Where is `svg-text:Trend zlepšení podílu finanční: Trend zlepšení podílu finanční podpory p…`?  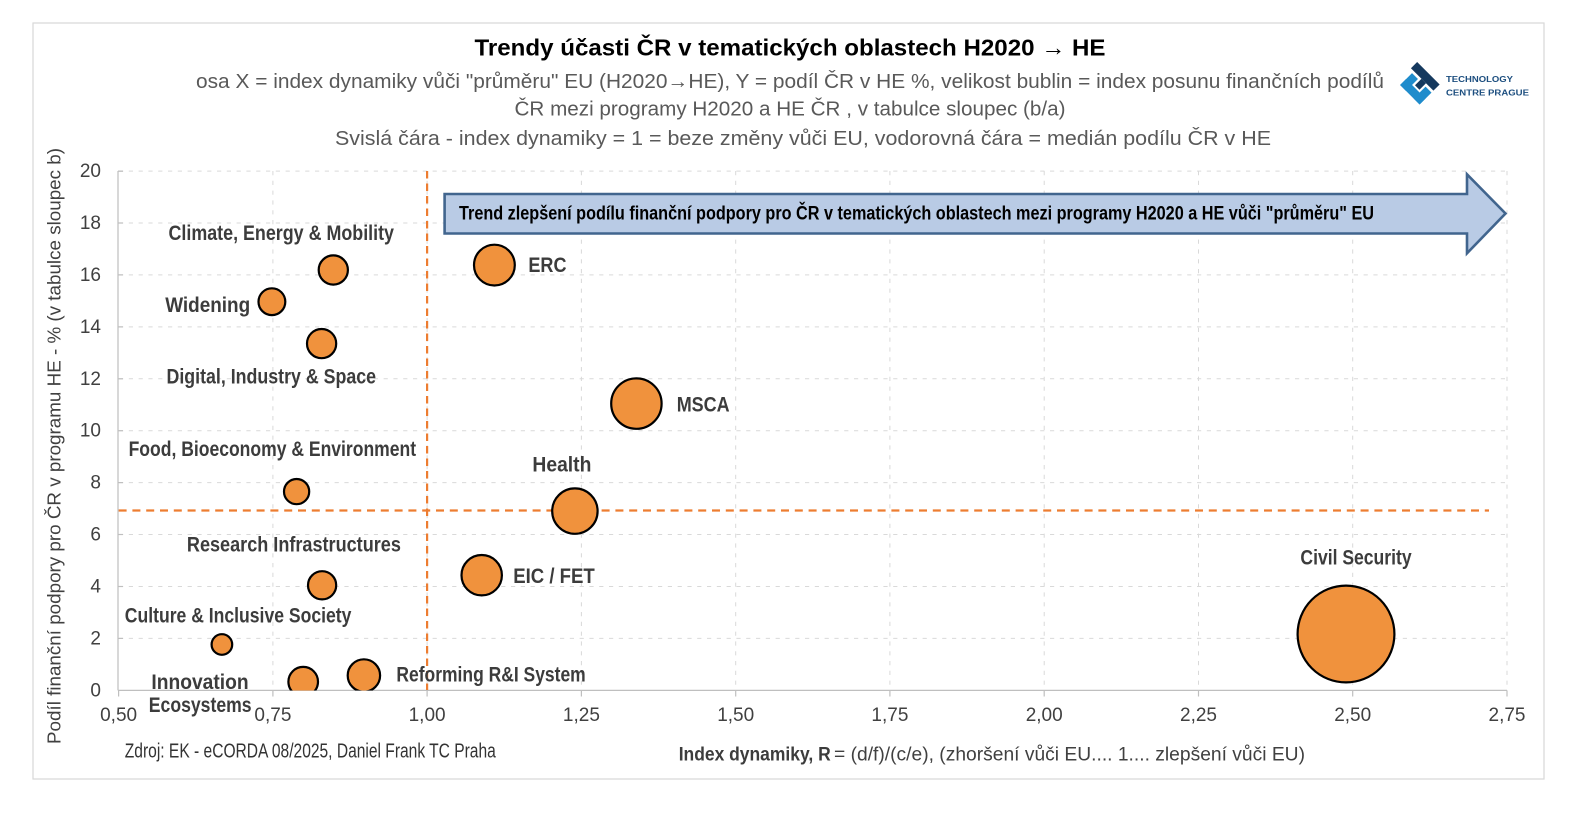 svg-text:Trend zlepšení podílu finanční: Trend zlepšení podílu finanční podpory p… is located at coordinates (916, 214).